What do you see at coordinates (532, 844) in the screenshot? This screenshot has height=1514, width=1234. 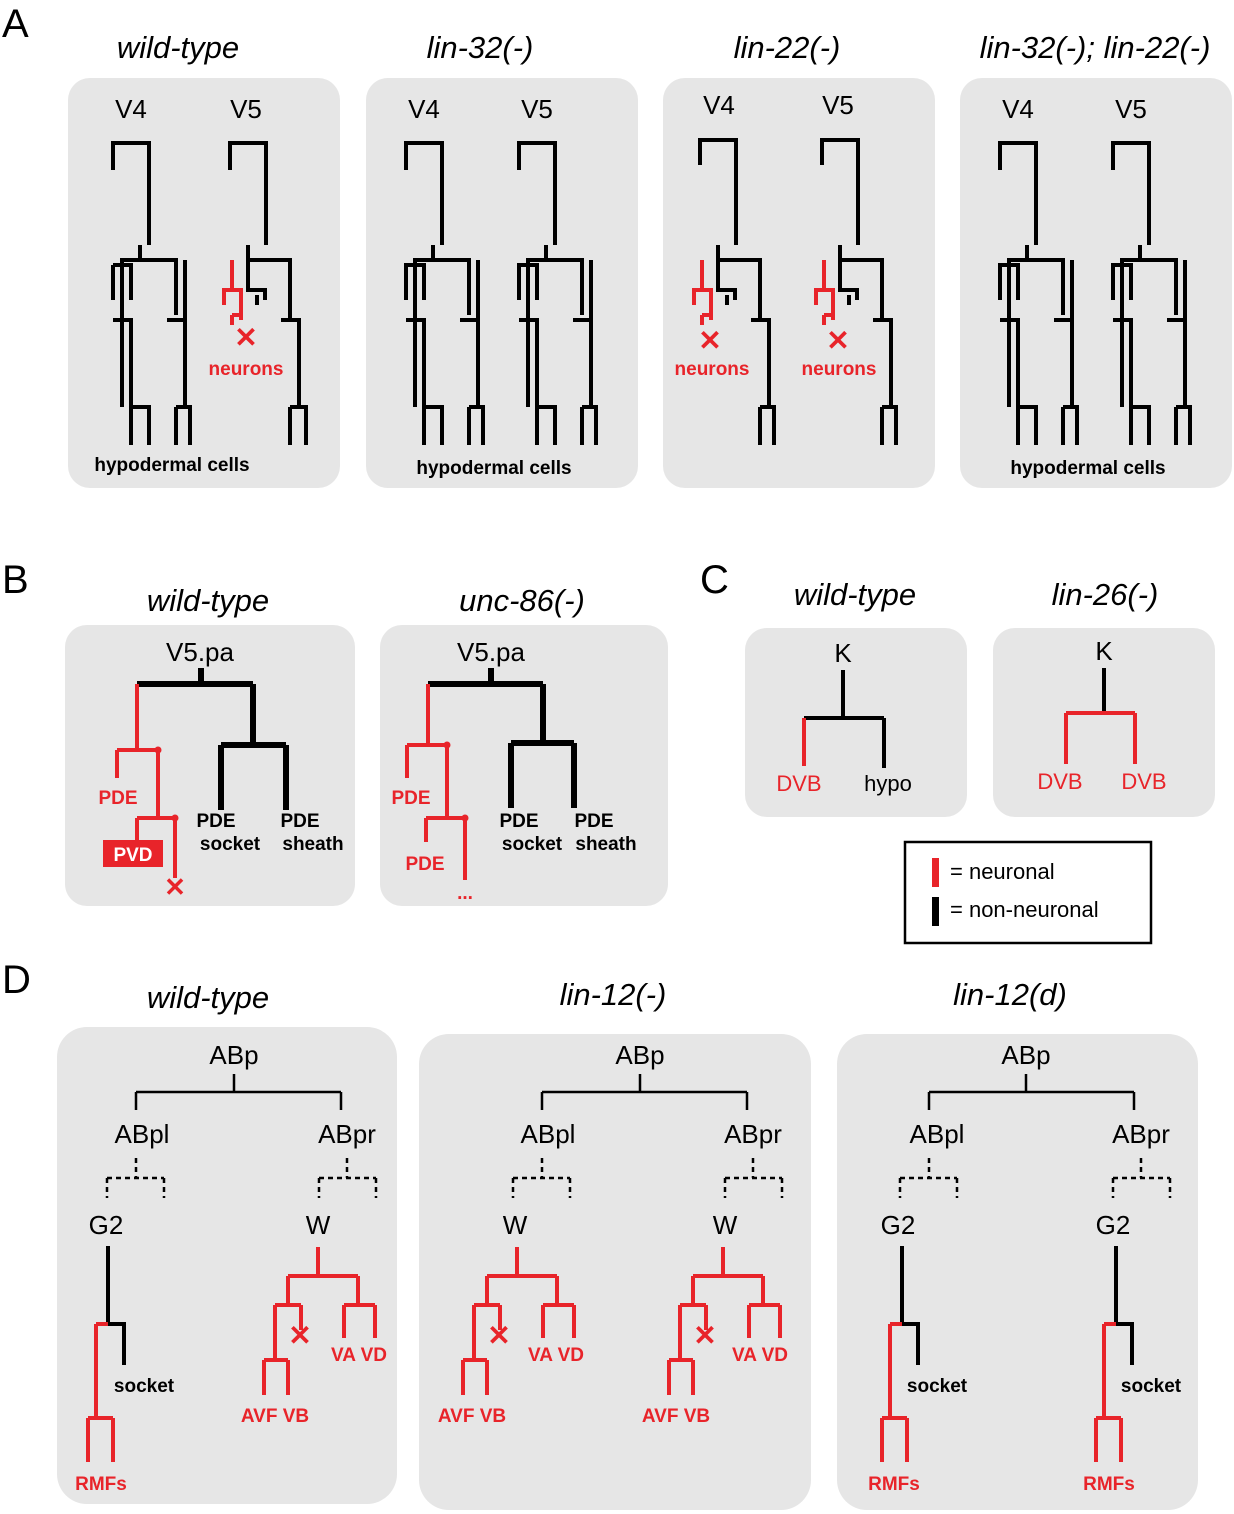 I see `socket-label-b2: socket` at bounding box center [532, 844].